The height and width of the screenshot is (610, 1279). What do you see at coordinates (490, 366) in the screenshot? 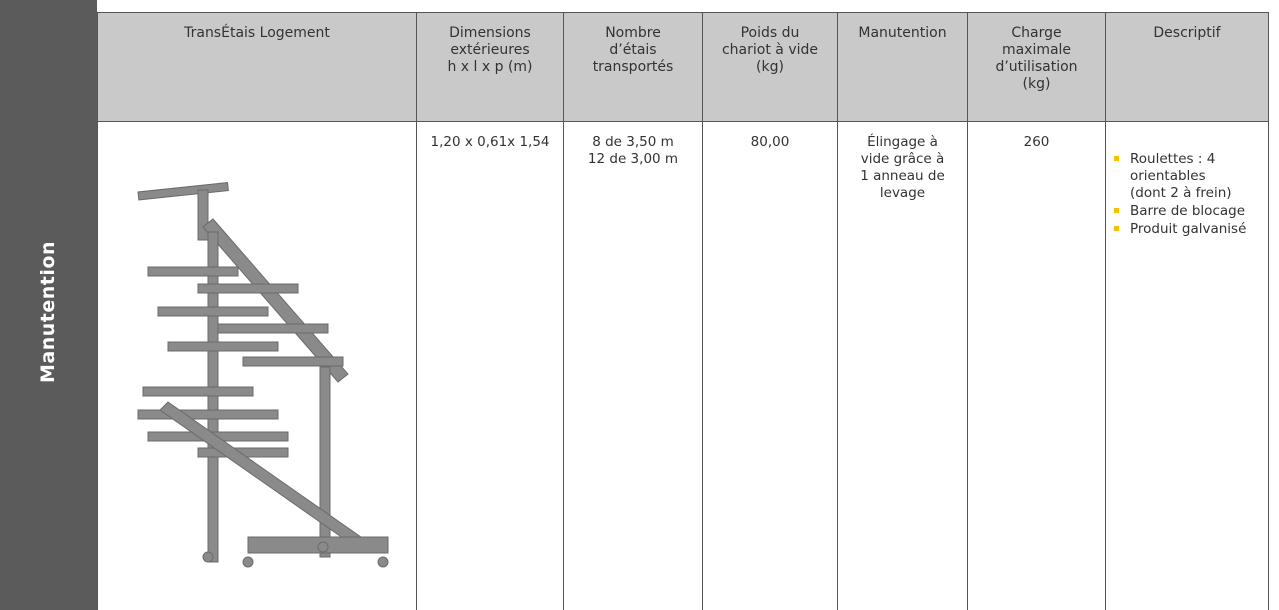
I see `cell: 1,20 x 0,61x 1,54` at bounding box center [490, 366].